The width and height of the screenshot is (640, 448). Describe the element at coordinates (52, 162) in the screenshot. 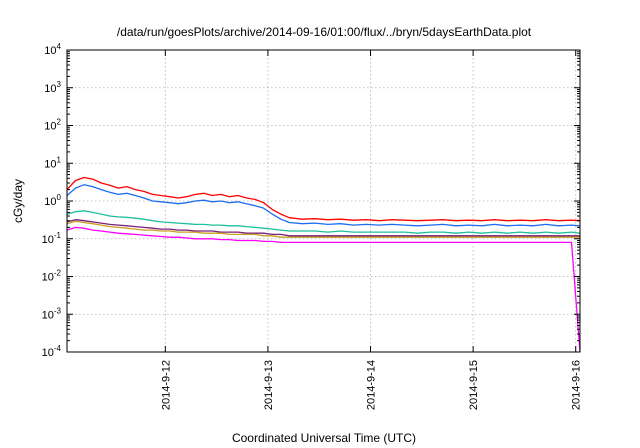

I see `y-tick-label: 10¹` at that location.